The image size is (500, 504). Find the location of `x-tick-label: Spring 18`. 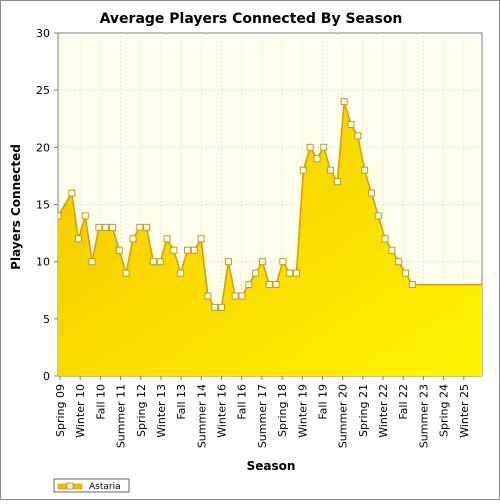

x-tick-label: Spring 18 is located at coordinates (282, 410).